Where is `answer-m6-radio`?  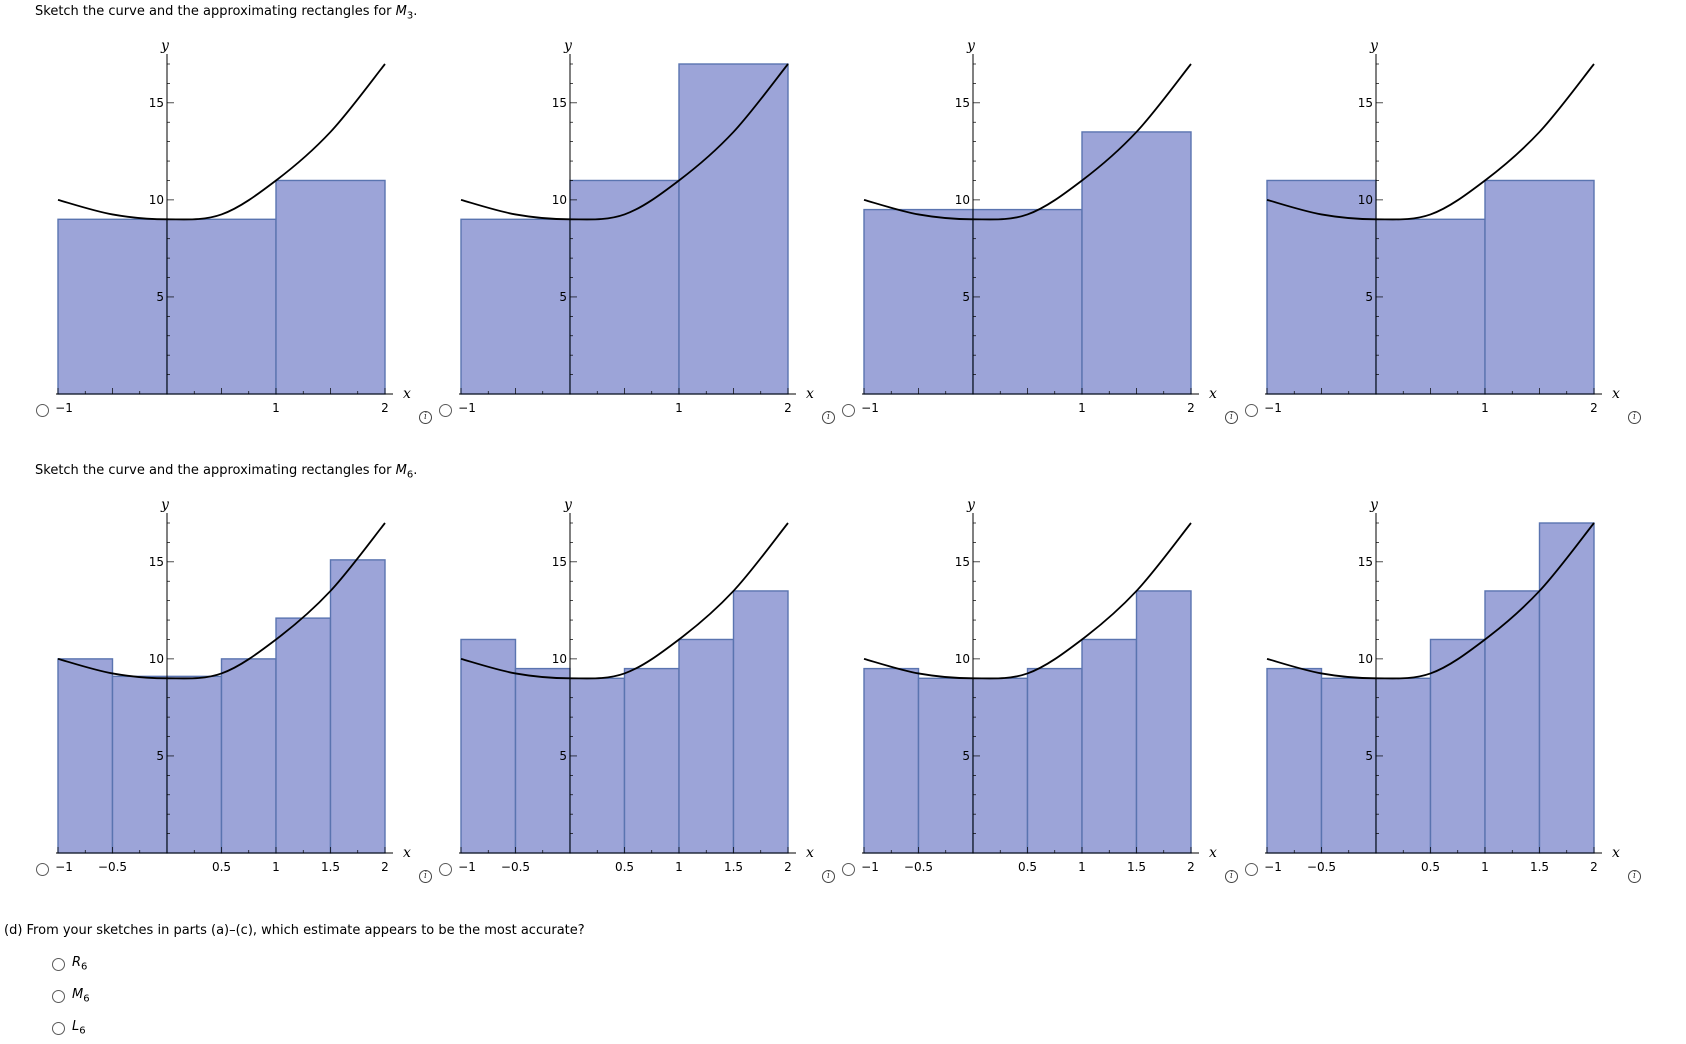
answer-m6-radio is located at coordinates (58, 996).